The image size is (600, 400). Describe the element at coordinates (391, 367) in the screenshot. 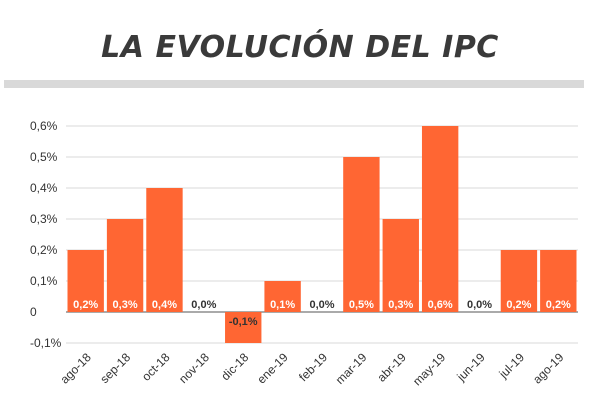

I see `x-tick-label: abr-19` at that location.